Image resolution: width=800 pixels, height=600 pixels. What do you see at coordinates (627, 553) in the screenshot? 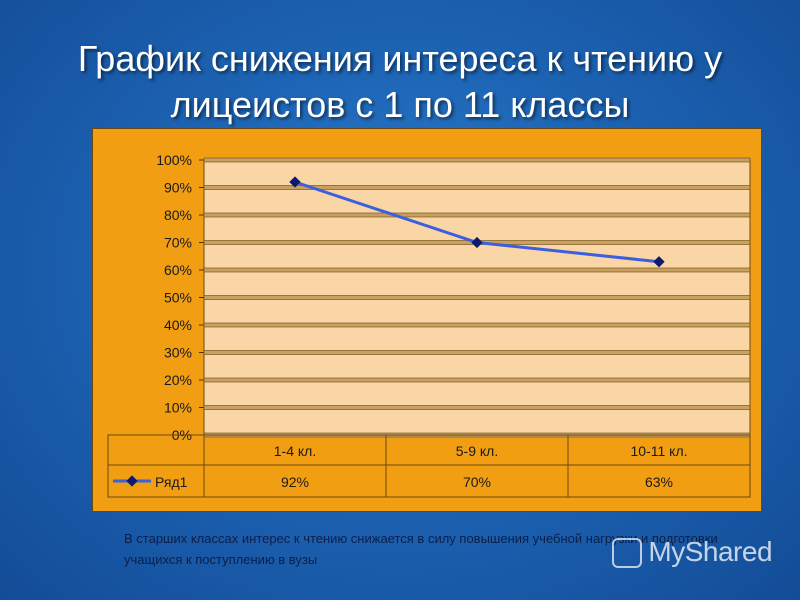
I see `myshared-logo-icon` at bounding box center [627, 553].